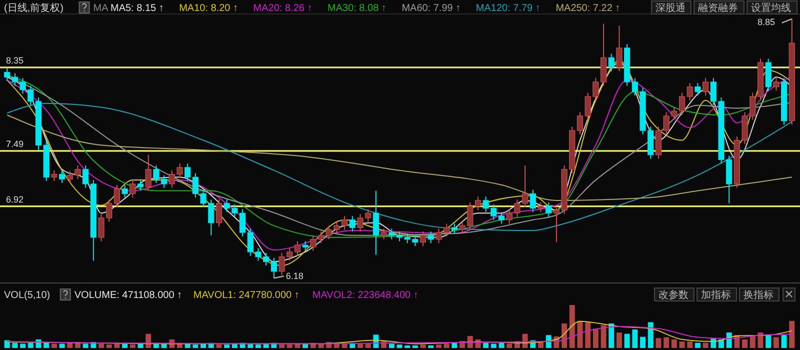 The height and width of the screenshot is (350, 800). I want to click on text: 加指标, so click(716, 295).